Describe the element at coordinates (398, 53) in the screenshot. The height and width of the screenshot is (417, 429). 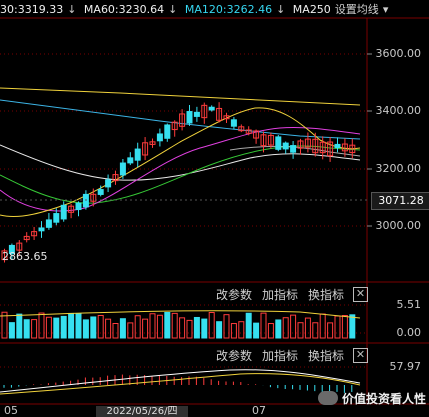
I see `price-tick: 3600.00` at that location.